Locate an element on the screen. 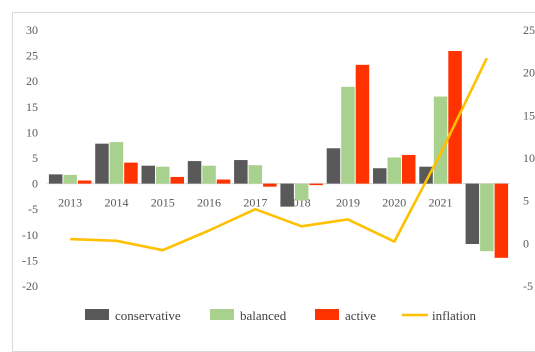 Image resolution: width=535 pixels, height=352 pixels. y-right-tick-label: -5 is located at coordinates (528, 286).